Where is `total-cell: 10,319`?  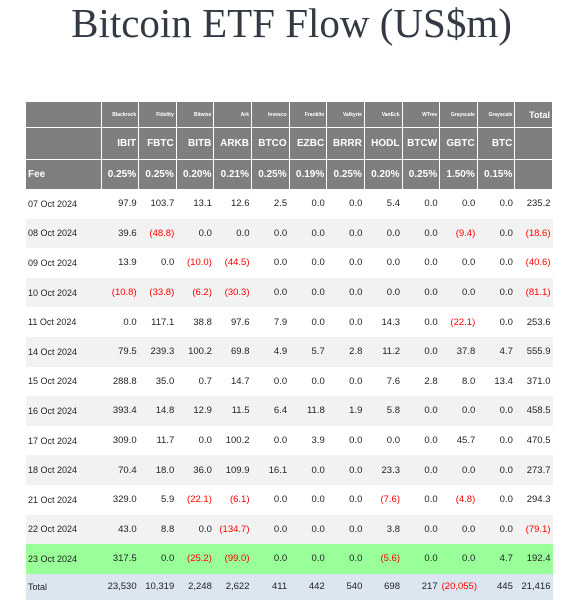 total-cell: 10,319 is located at coordinates (157, 586).